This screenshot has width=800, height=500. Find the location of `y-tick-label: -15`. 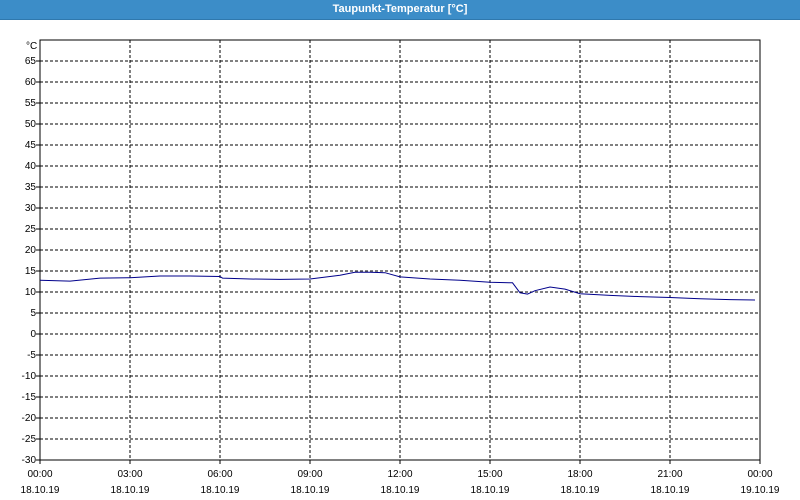

y-tick-label: -15 is located at coordinates (29, 397).